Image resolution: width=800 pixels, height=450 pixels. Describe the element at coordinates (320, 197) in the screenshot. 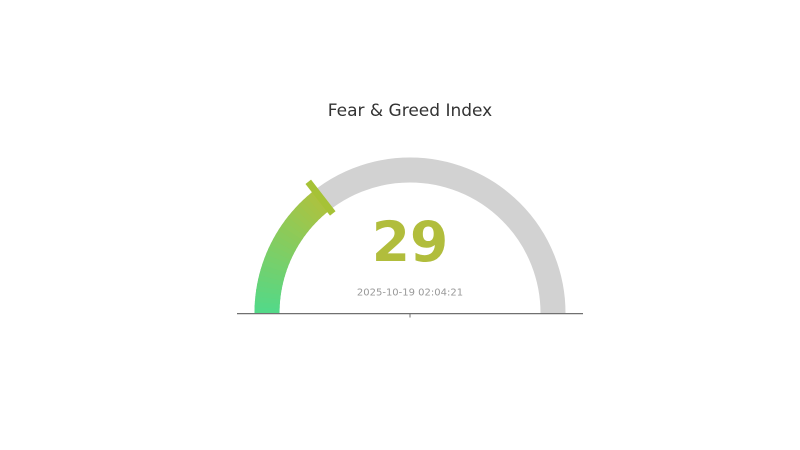

I see `gauge-pointer` at that location.